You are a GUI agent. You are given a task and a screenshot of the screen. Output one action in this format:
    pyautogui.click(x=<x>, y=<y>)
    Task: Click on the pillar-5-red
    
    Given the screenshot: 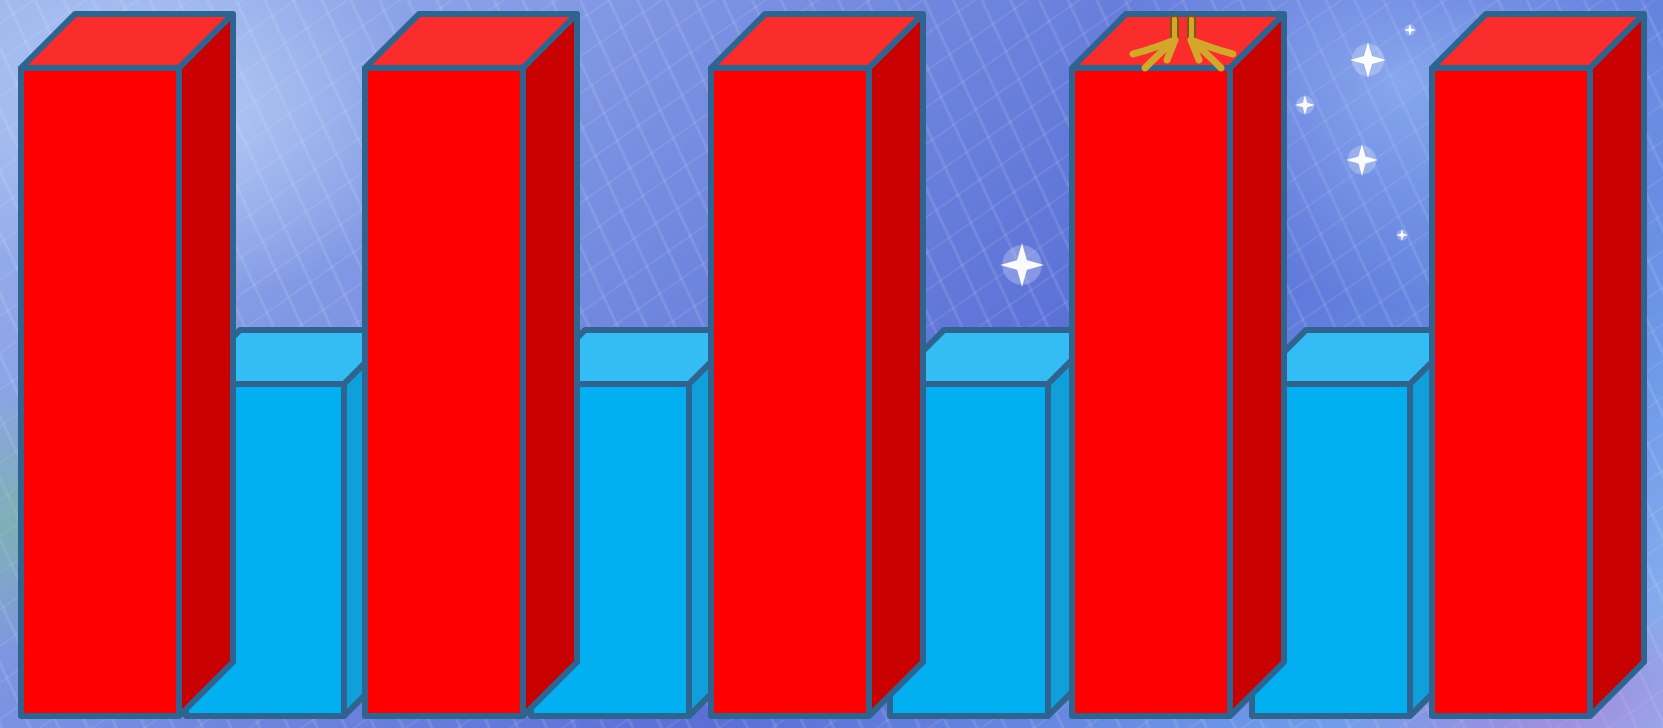 What is the action you would take?
    pyautogui.click(x=817, y=365)
    